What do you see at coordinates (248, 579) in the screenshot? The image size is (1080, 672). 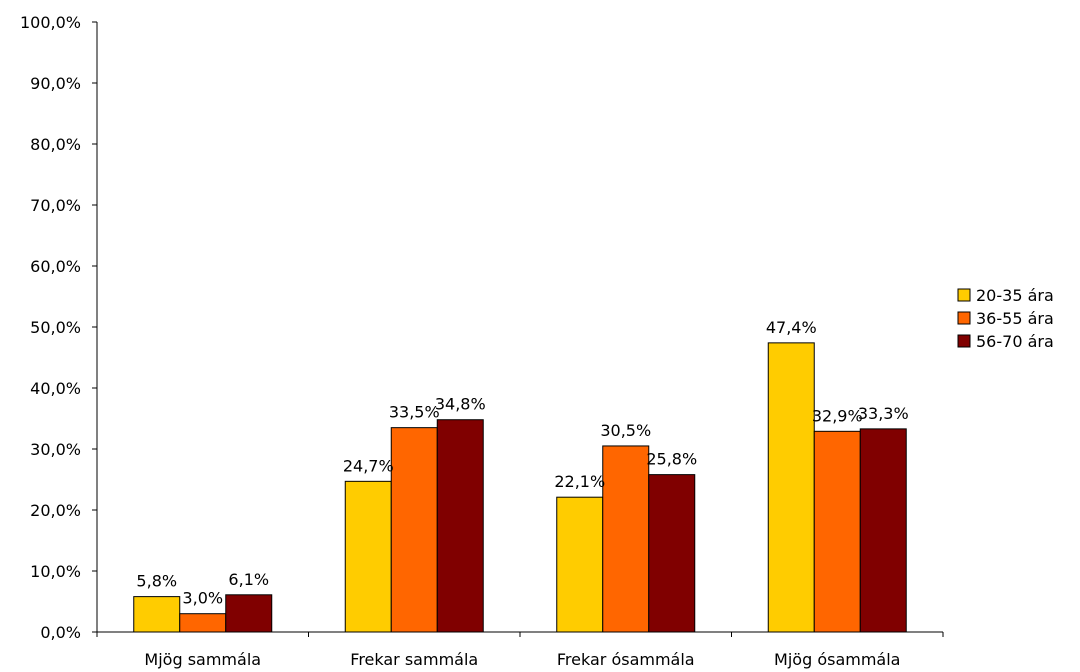 I see `data-label: 6,1%` at bounding box center [248, 579].